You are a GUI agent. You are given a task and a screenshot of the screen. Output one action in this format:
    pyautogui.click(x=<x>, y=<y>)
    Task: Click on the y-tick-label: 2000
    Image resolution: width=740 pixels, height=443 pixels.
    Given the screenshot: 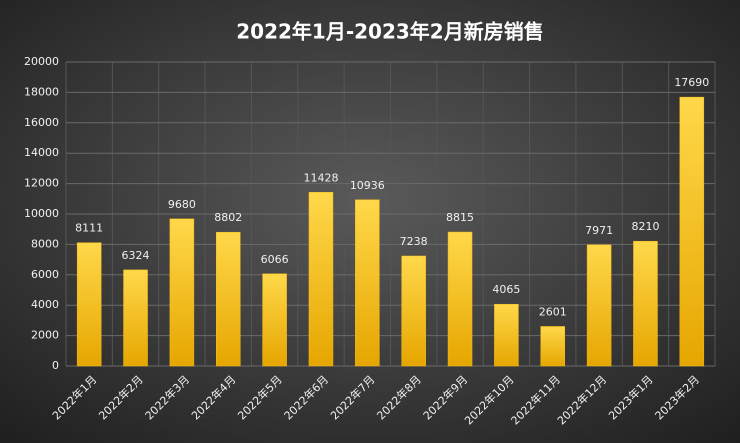 What is the action you would take?
    pyautogui.click(x=45, y=335)
    